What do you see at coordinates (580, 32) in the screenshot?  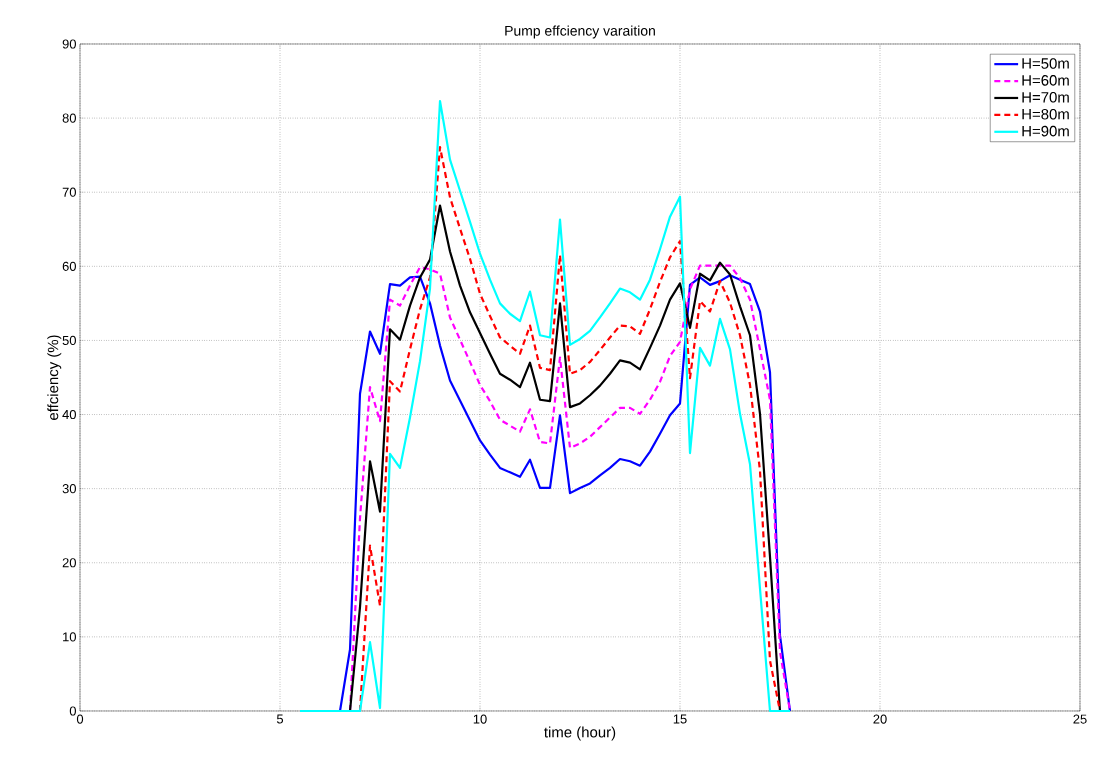 I see `chart-title: Pump effciency varaition` at bounding box center [580, 32].